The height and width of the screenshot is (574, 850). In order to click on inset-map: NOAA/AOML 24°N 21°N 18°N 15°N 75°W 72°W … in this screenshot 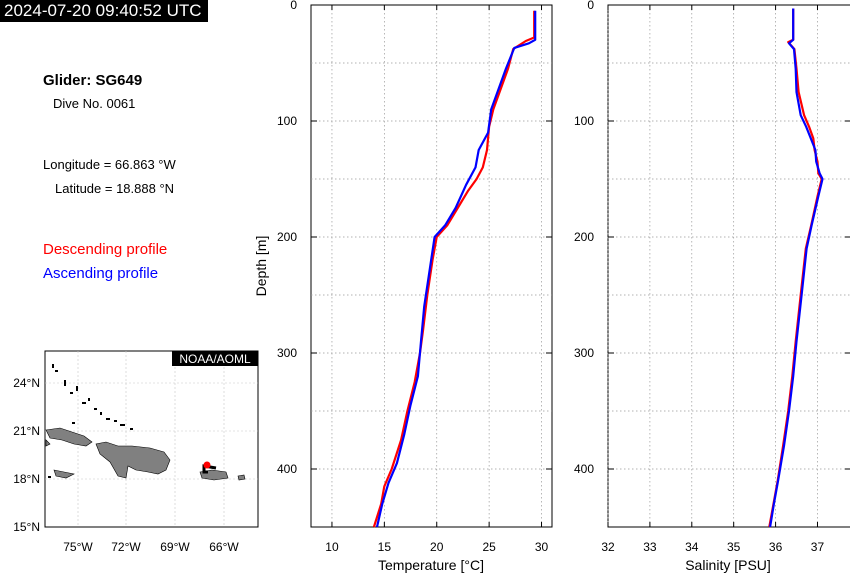, I will do `click(136, 452)`.